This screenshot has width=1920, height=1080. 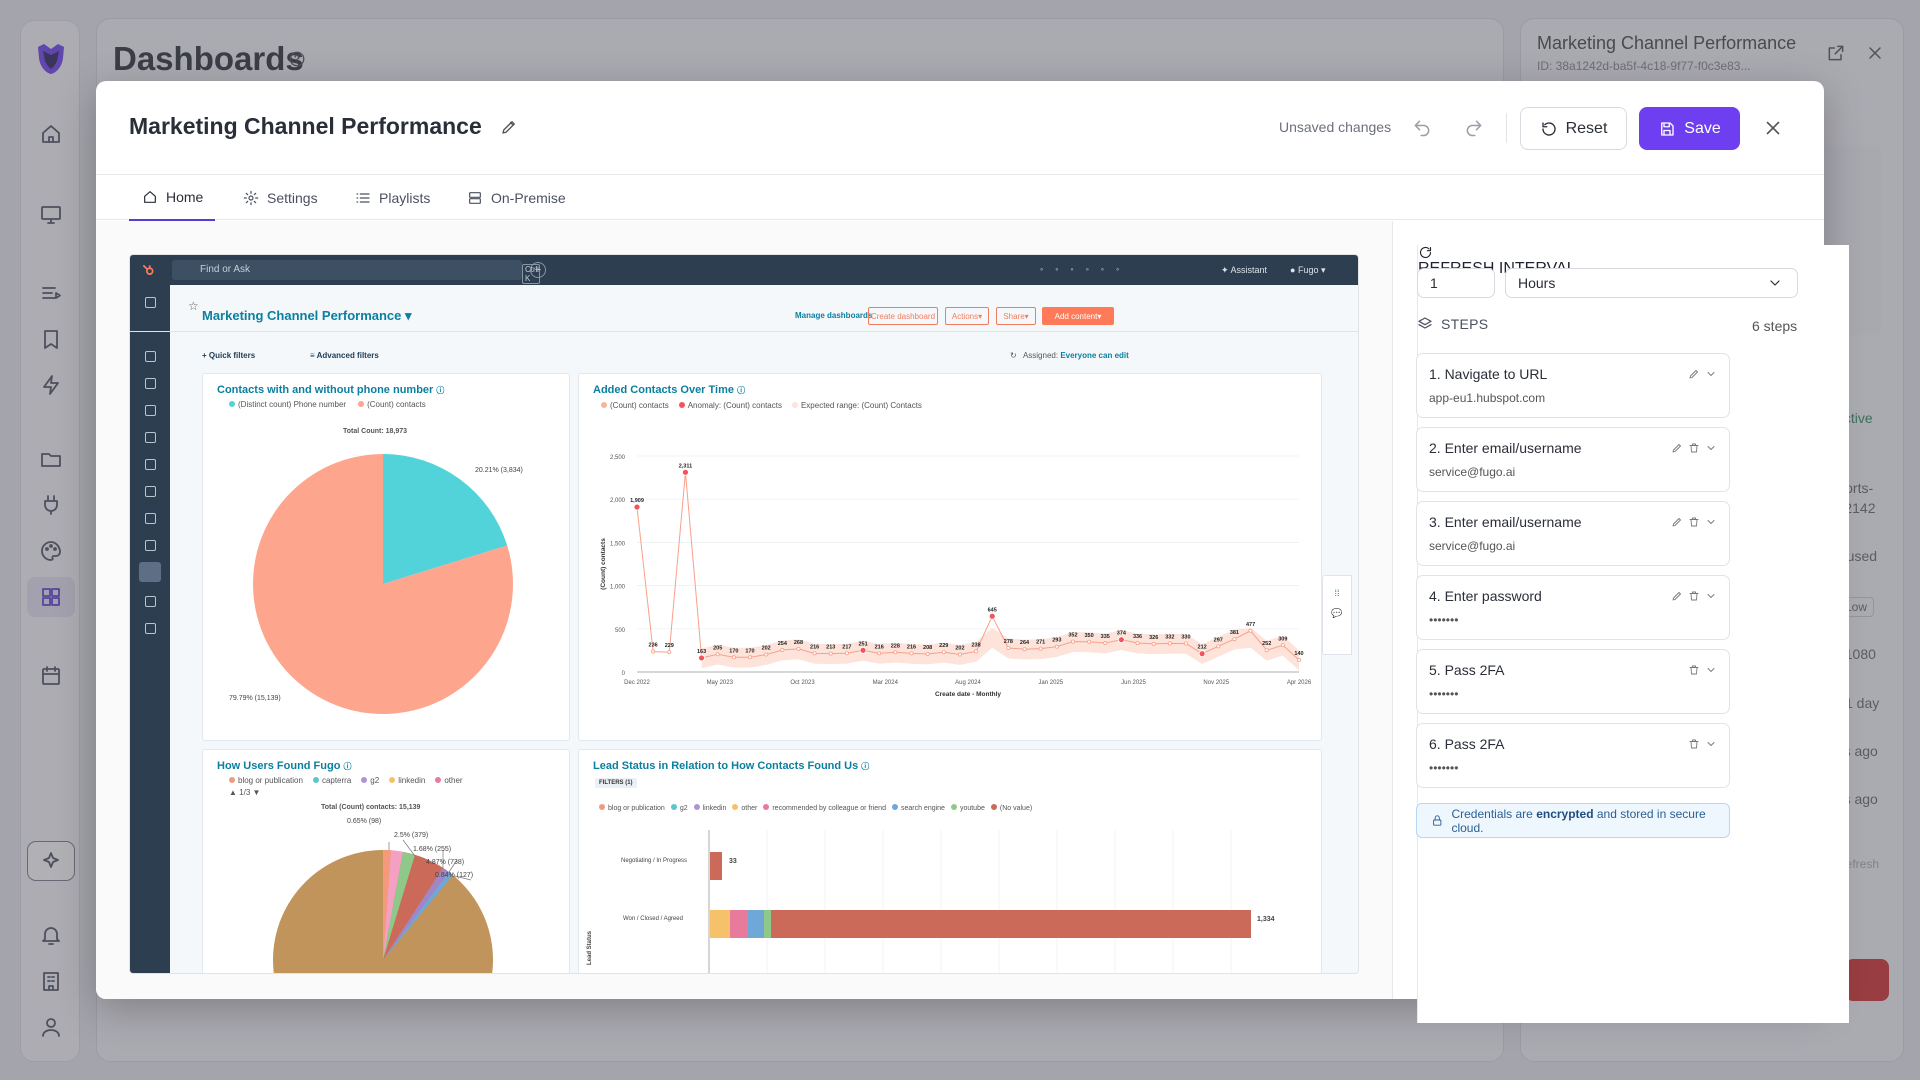 I want to click on step-item: 5. Pass 2FA •••••••, so click(x=1573, y=681).